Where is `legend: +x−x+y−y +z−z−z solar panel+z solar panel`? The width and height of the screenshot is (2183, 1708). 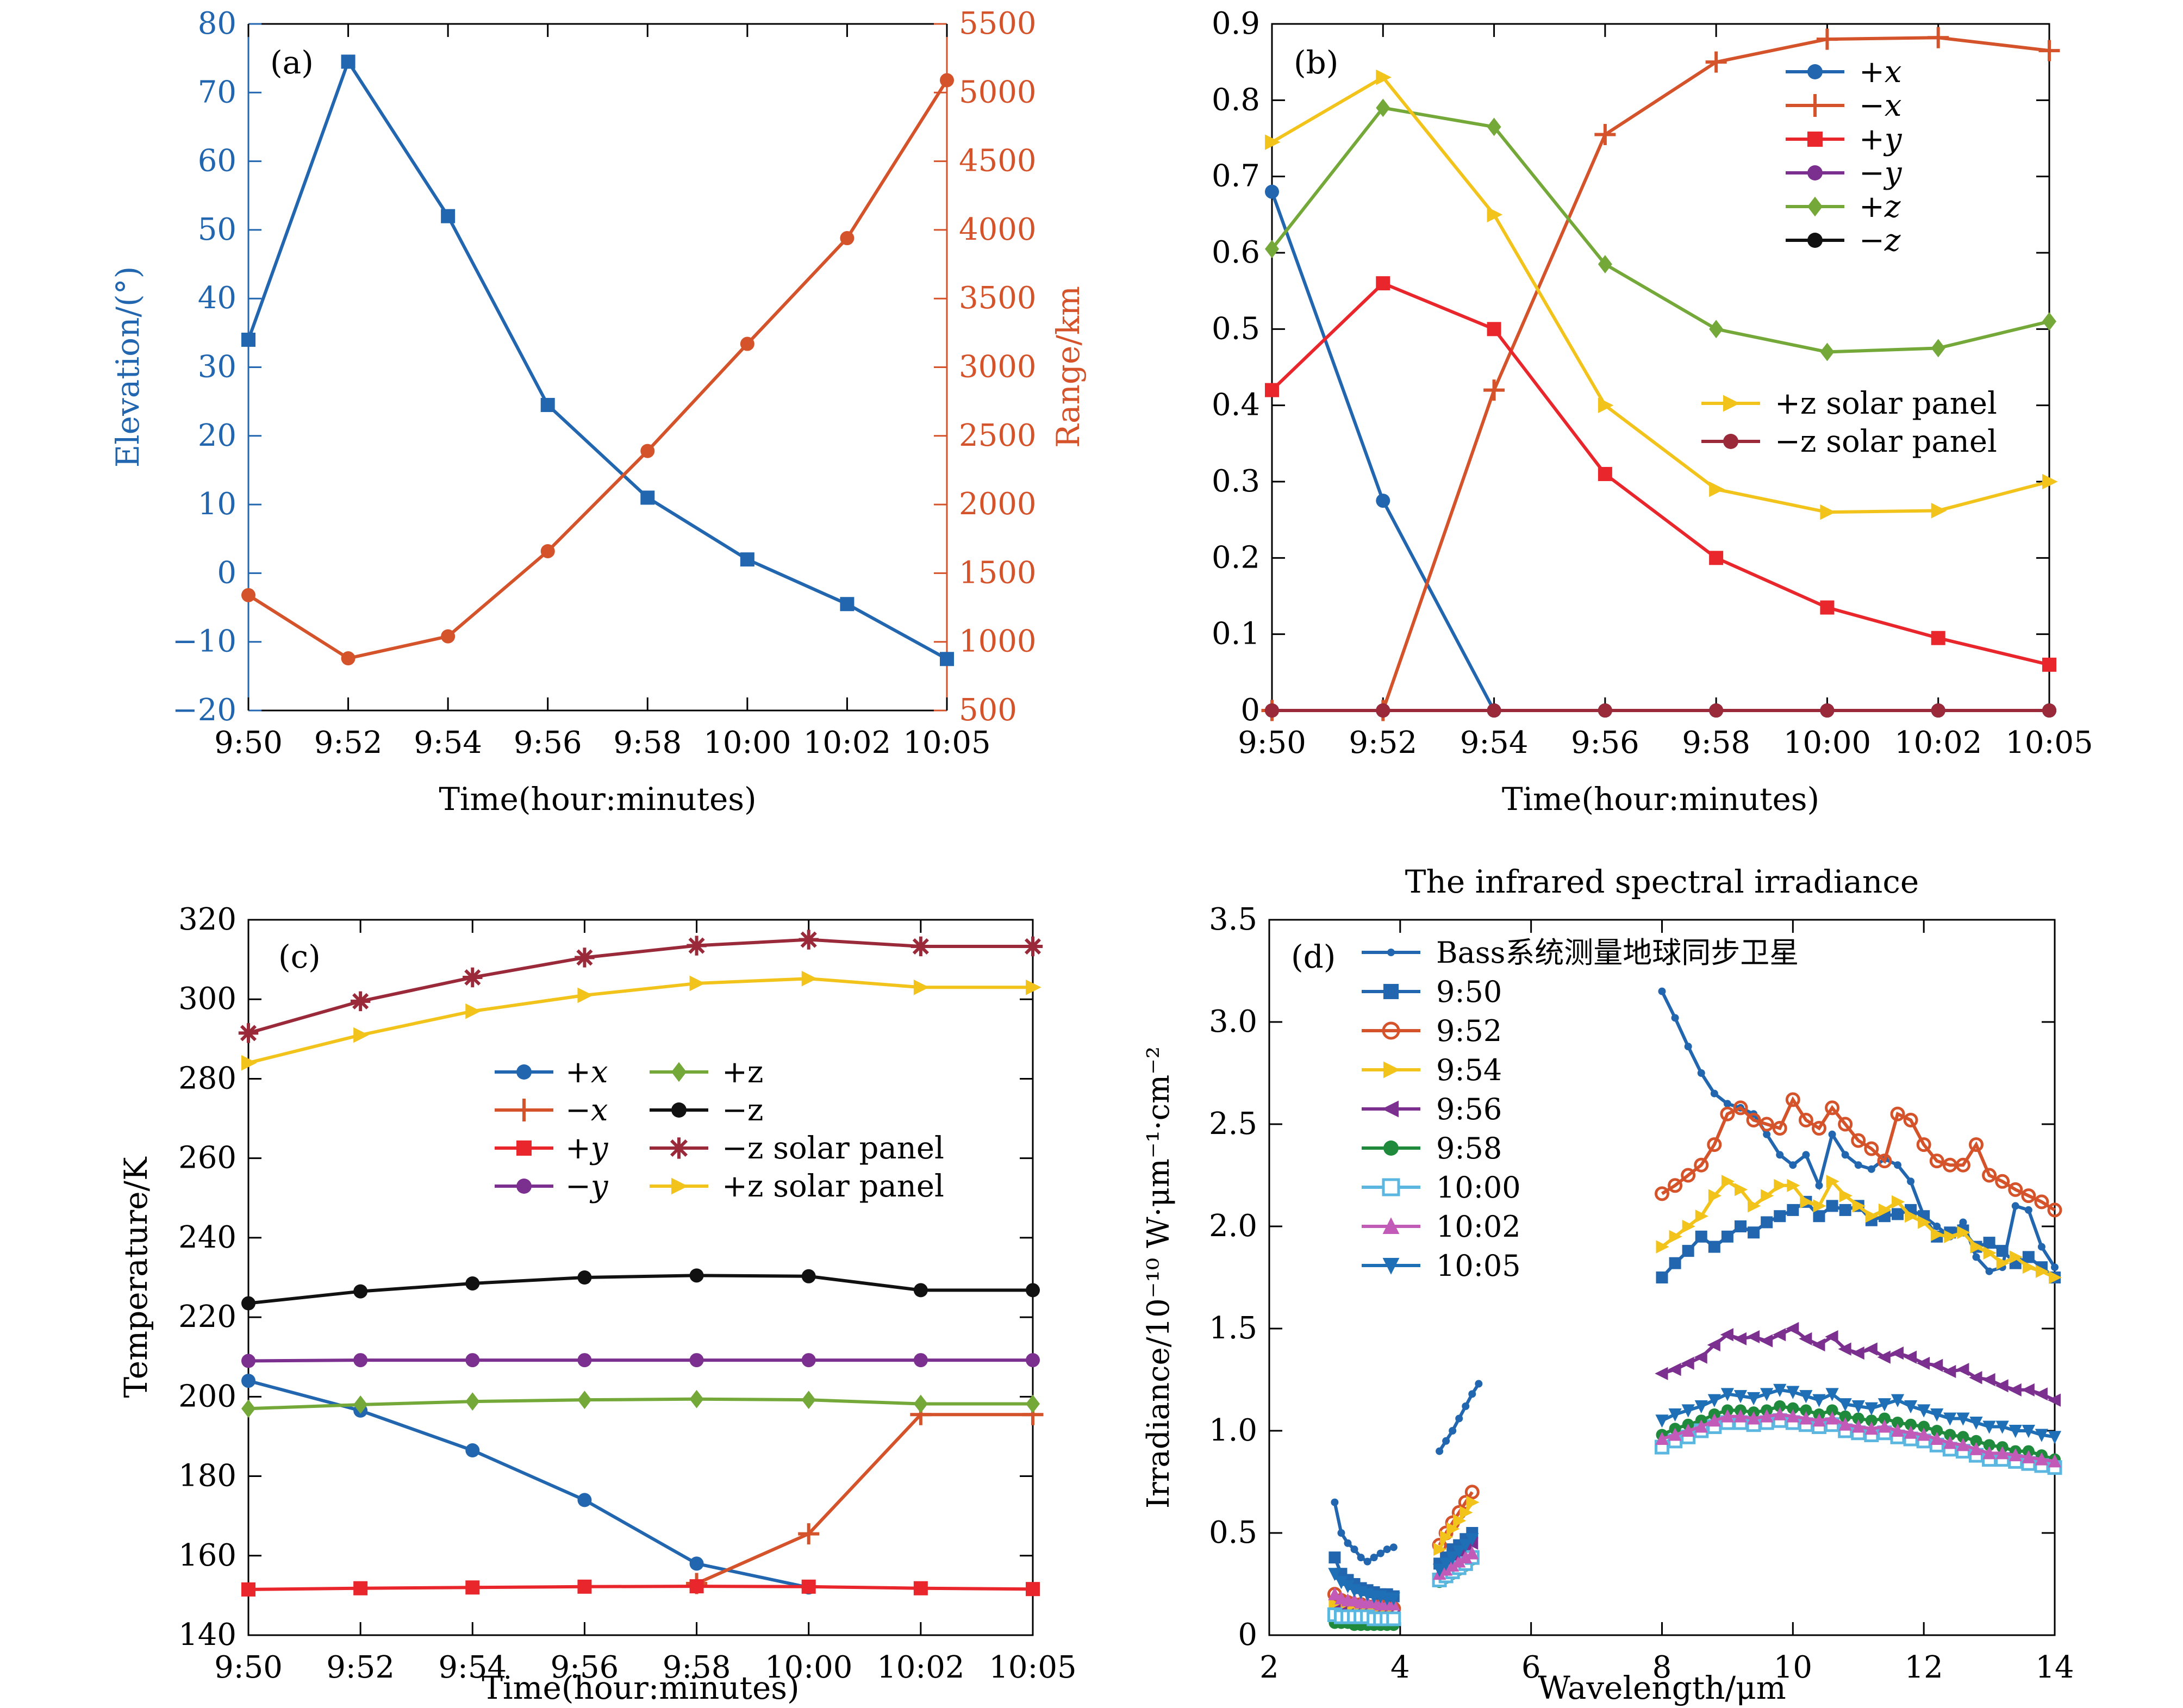
legend: +x−x+y−y +z−z−z solar panel+z solar panel is located at coordinates (719, 1129).